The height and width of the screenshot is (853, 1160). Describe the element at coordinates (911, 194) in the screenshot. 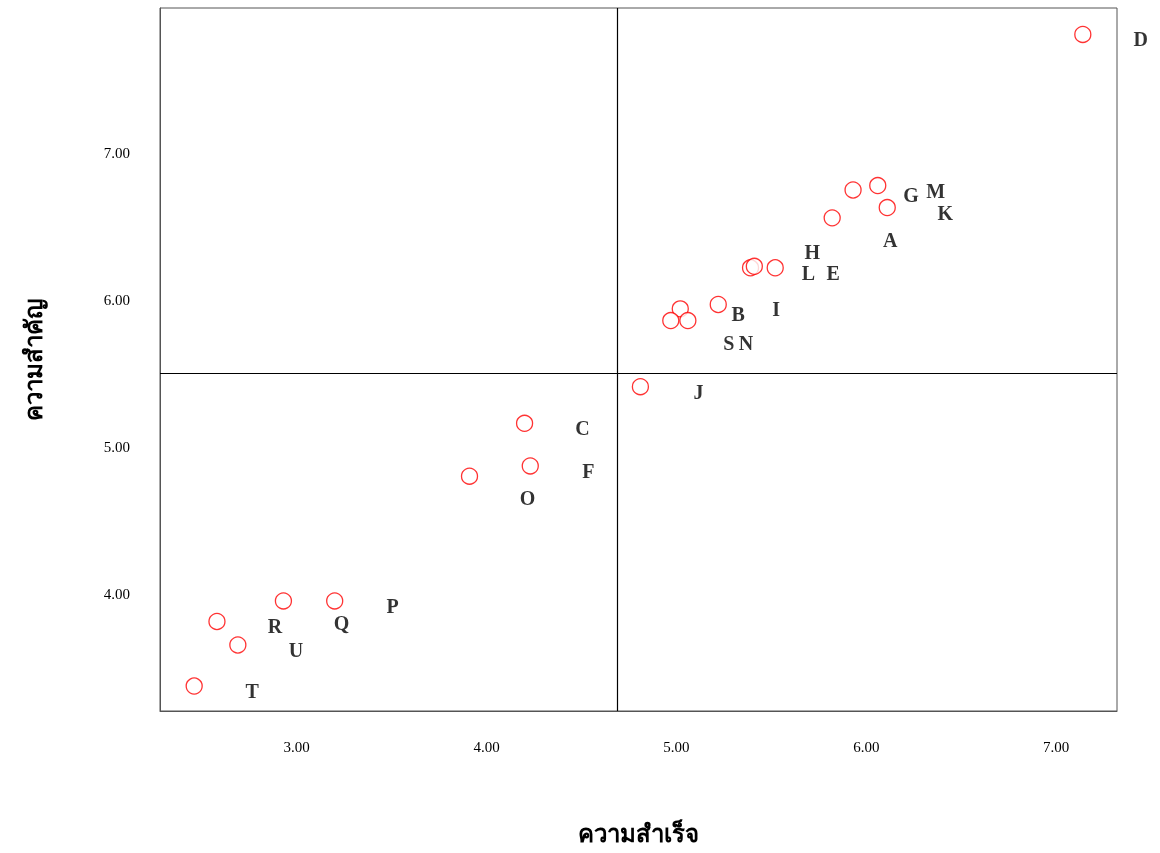

I see `annotation: G` at that location.